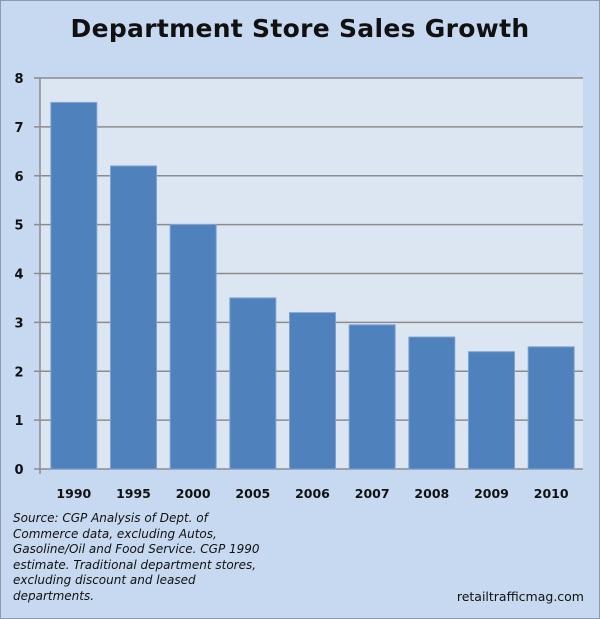  Describe the element at coordinates (73, 493) in the screenshot. I see `x-tick-label: 1990` at that location.